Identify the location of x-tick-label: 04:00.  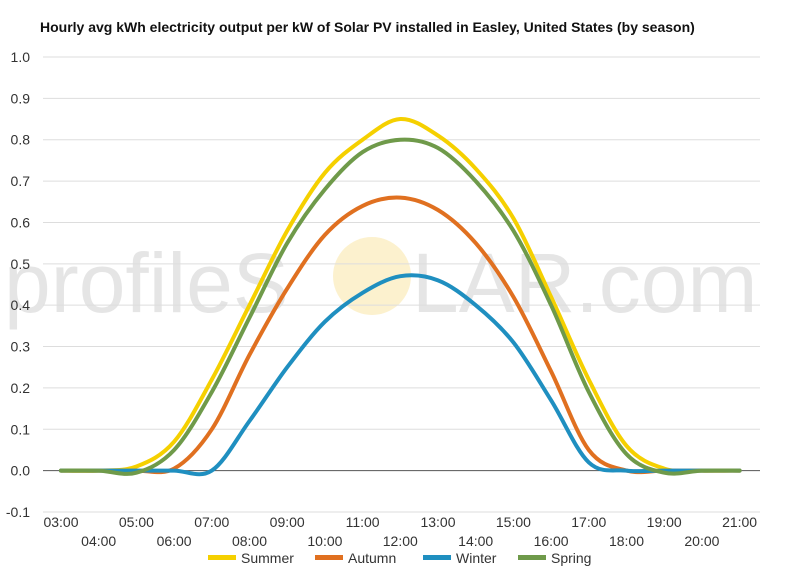
(98, 541).